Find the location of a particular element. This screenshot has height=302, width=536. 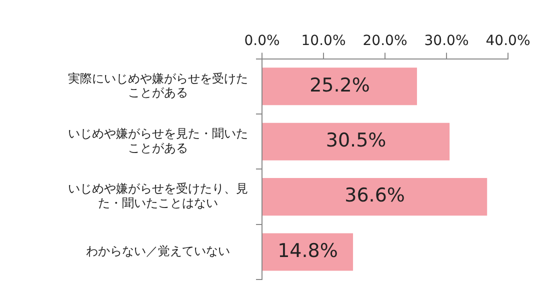

y-tick-label: いじめや嫌がらせを受けたり、見た・聞いたことはない is located at coordinates (158, 196).